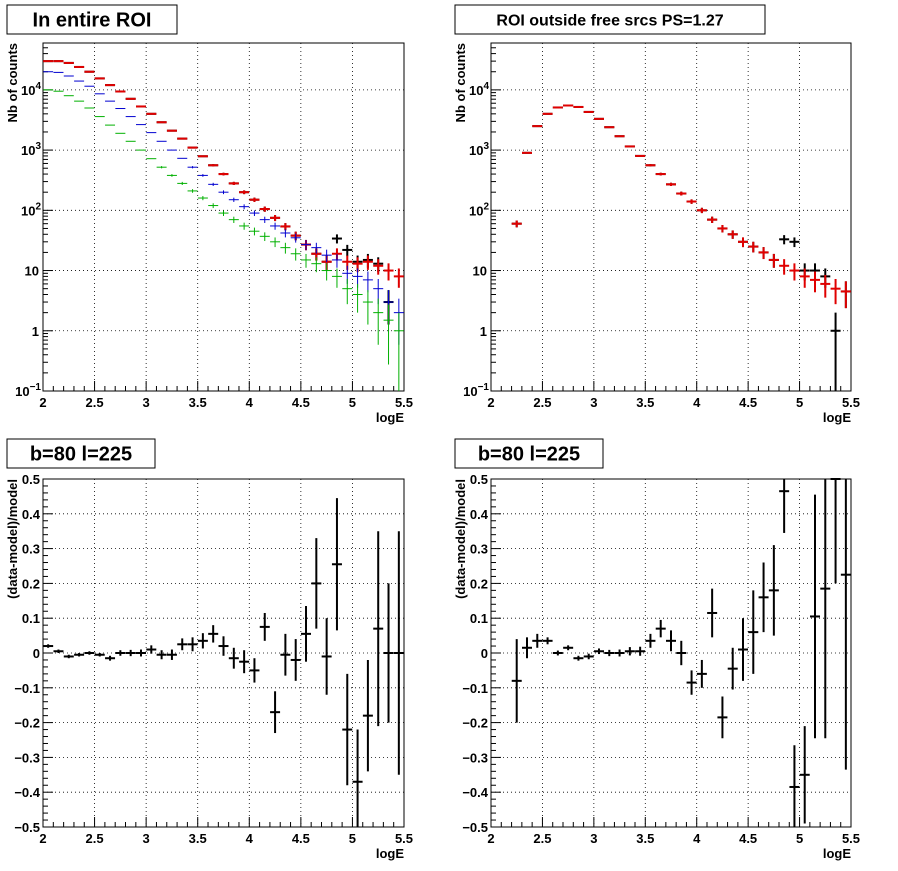 Image resolution: width=898 pixels, height=871 pixels. What do you see at coordinates (542, 402) in the screenshot?
I see `x-tick-label: 2.5` at bounding box center [542, 402].